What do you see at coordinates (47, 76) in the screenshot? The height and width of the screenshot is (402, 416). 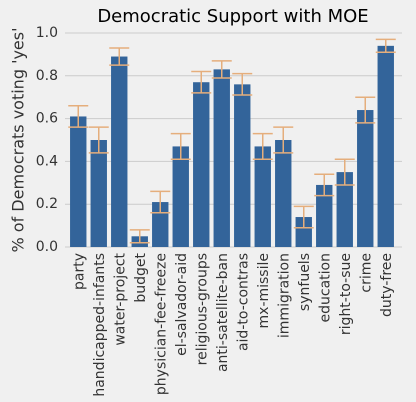 I see `y-tick-label: 0.8` at bounding box center [47, 76].